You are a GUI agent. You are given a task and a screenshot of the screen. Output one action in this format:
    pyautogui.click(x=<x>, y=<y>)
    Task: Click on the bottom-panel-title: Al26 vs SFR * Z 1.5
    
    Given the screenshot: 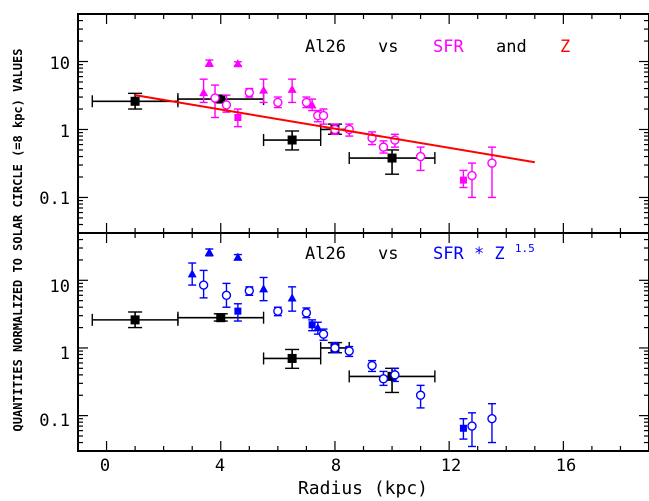 What is the action you would take?
    pyautogui.click(x=420, y=253)
    